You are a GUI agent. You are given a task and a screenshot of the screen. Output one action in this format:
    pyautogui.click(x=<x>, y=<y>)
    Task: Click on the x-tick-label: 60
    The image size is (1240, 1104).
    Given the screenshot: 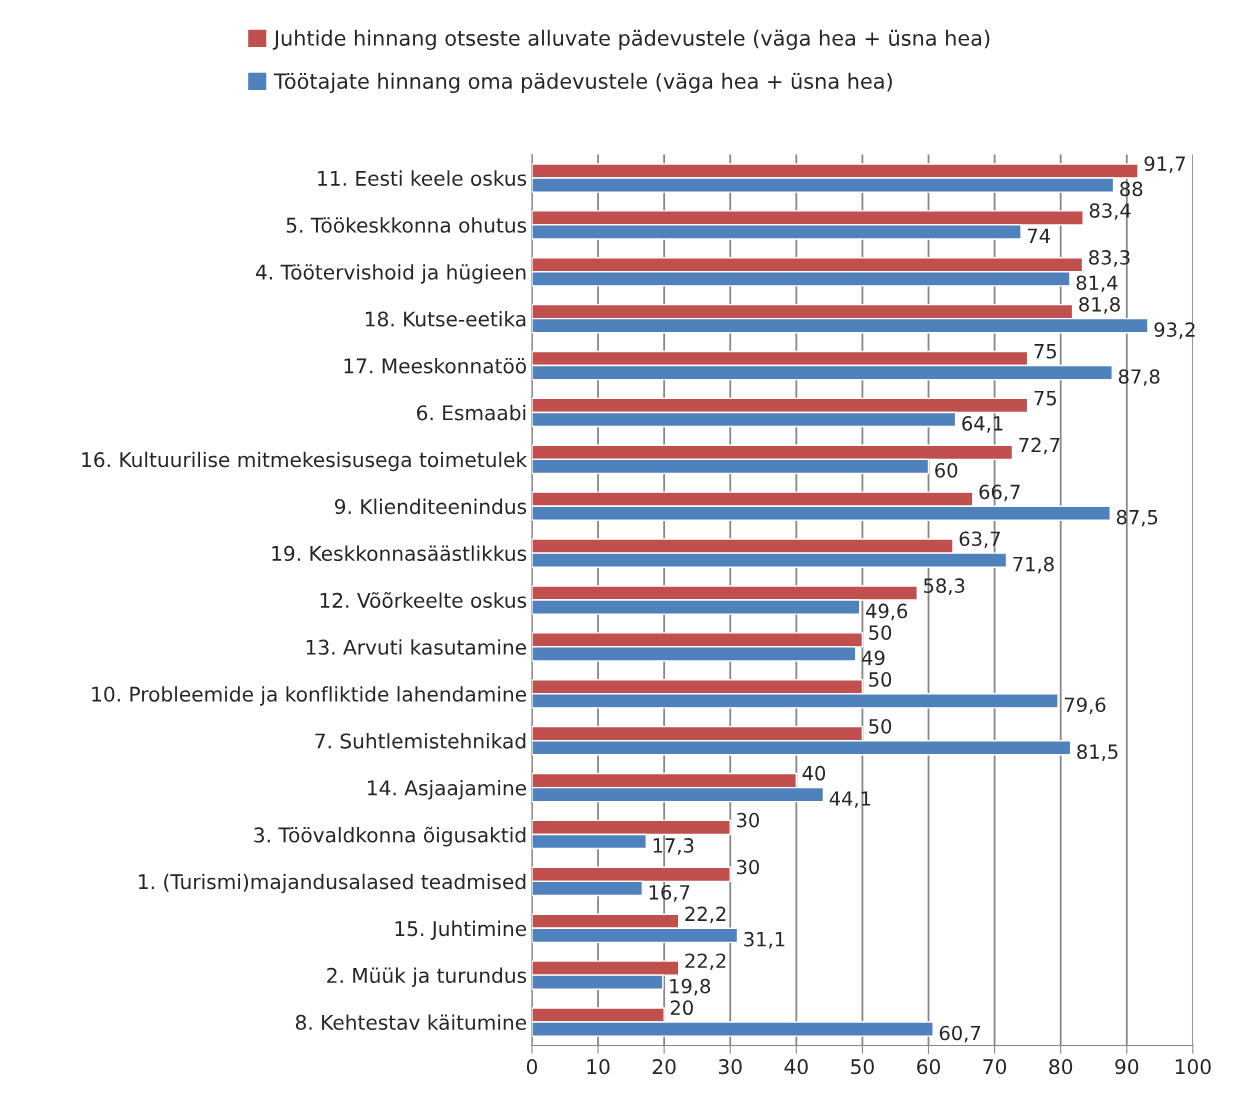 What is the action you would take?
    pyautogui.click(x=928, y=1067)
    